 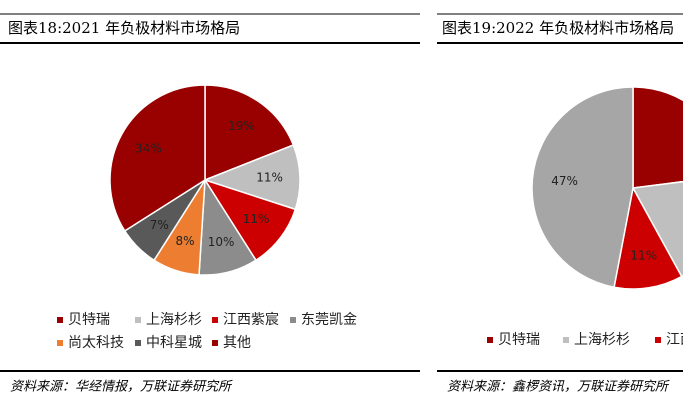 I want to click on legend-label: 中科星城, so click(x=174, y=343).